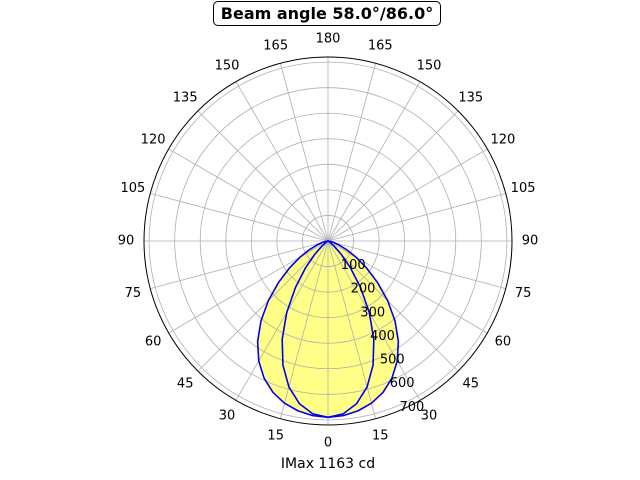  What do you see at coordinates (328, 39) in the screenshot?
I see `angular-tick-label: 180` at bounding box center [328, 39].